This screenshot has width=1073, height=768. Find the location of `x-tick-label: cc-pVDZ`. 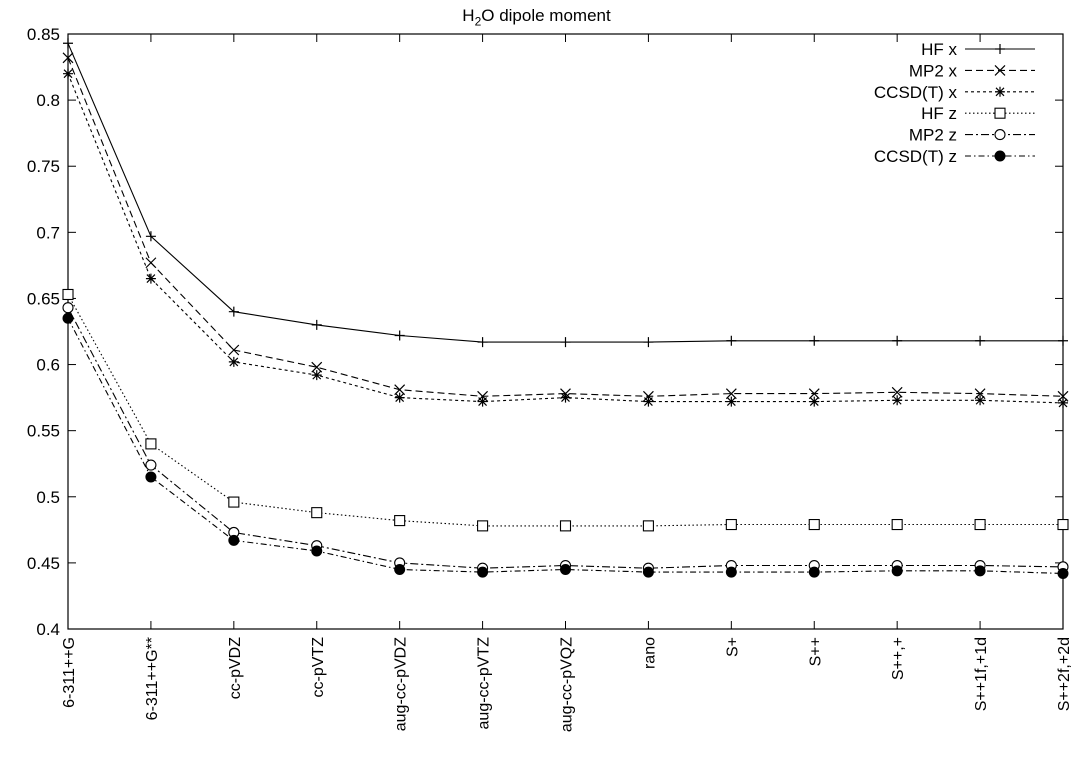

x-tick-label: cc-pVDZ is located at coordinates (235, 668).